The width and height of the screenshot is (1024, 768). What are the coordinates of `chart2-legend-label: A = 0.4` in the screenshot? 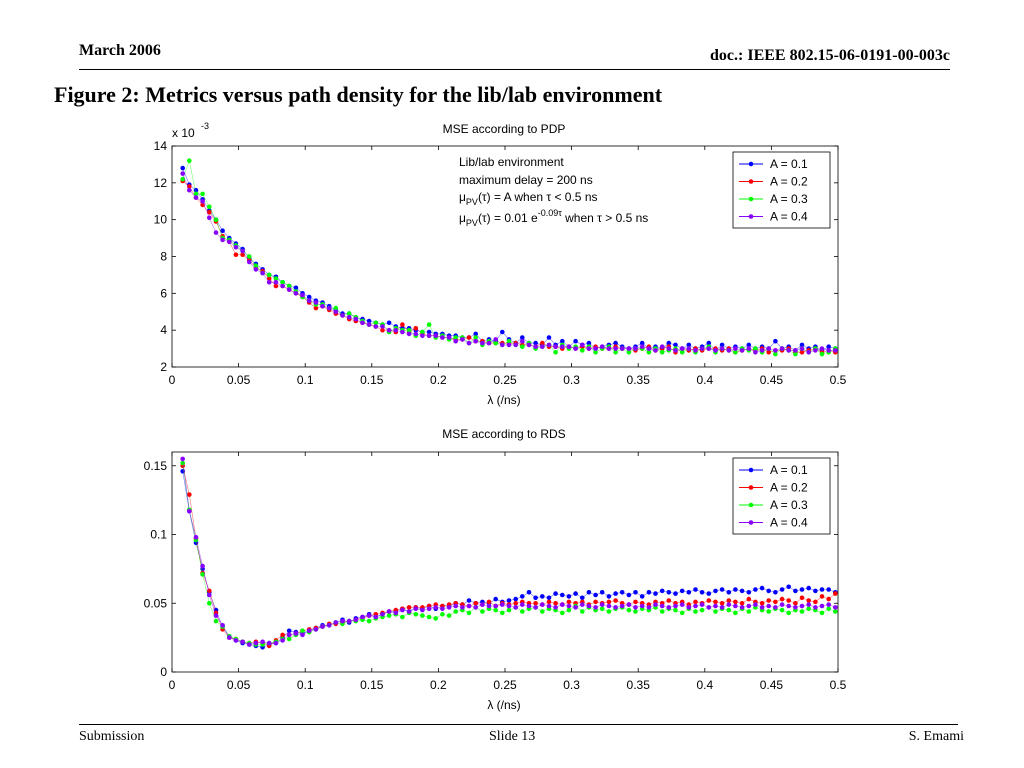 It's located at (789, 523).